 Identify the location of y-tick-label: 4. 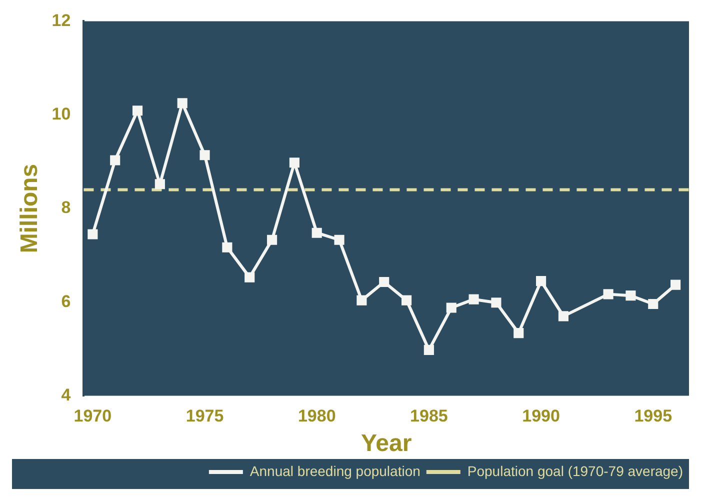
(66, 394).